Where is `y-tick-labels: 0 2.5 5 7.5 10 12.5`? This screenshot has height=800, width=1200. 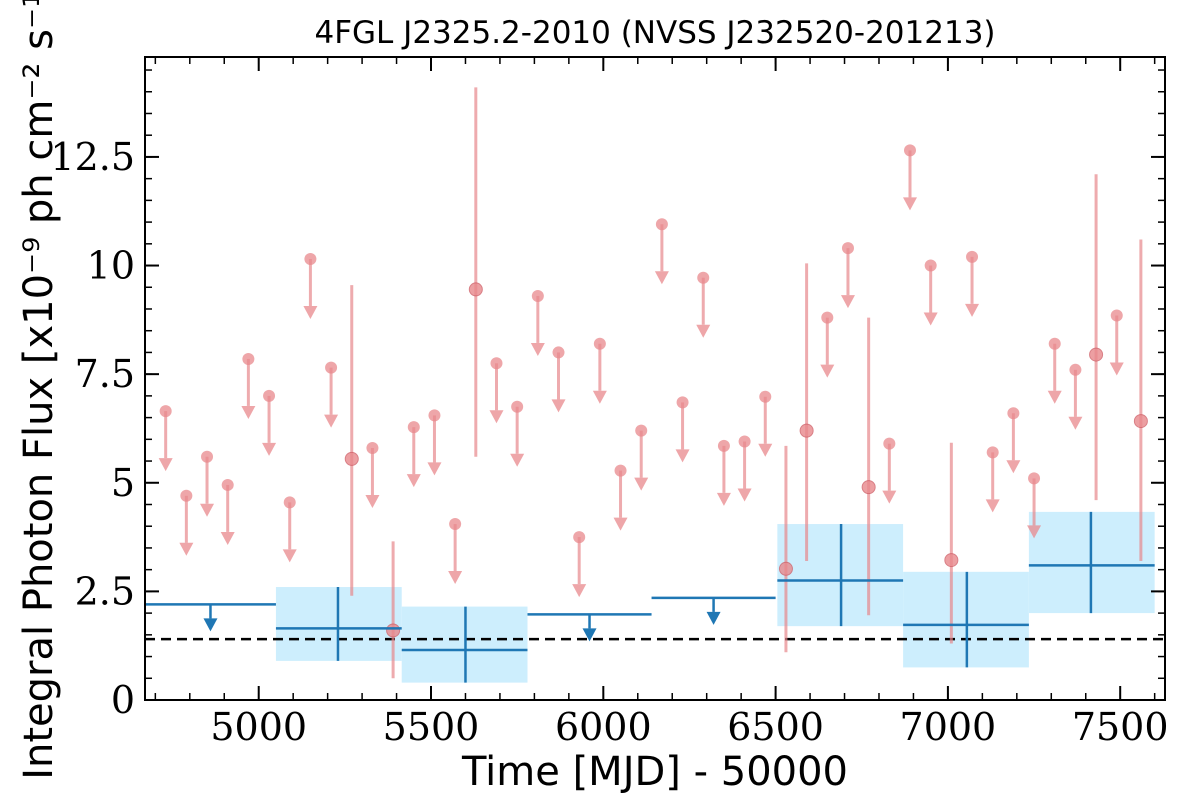
y-tick-labels: 0 2.5 5 7.5 10 12.5 is located at coordinates (92, 428).